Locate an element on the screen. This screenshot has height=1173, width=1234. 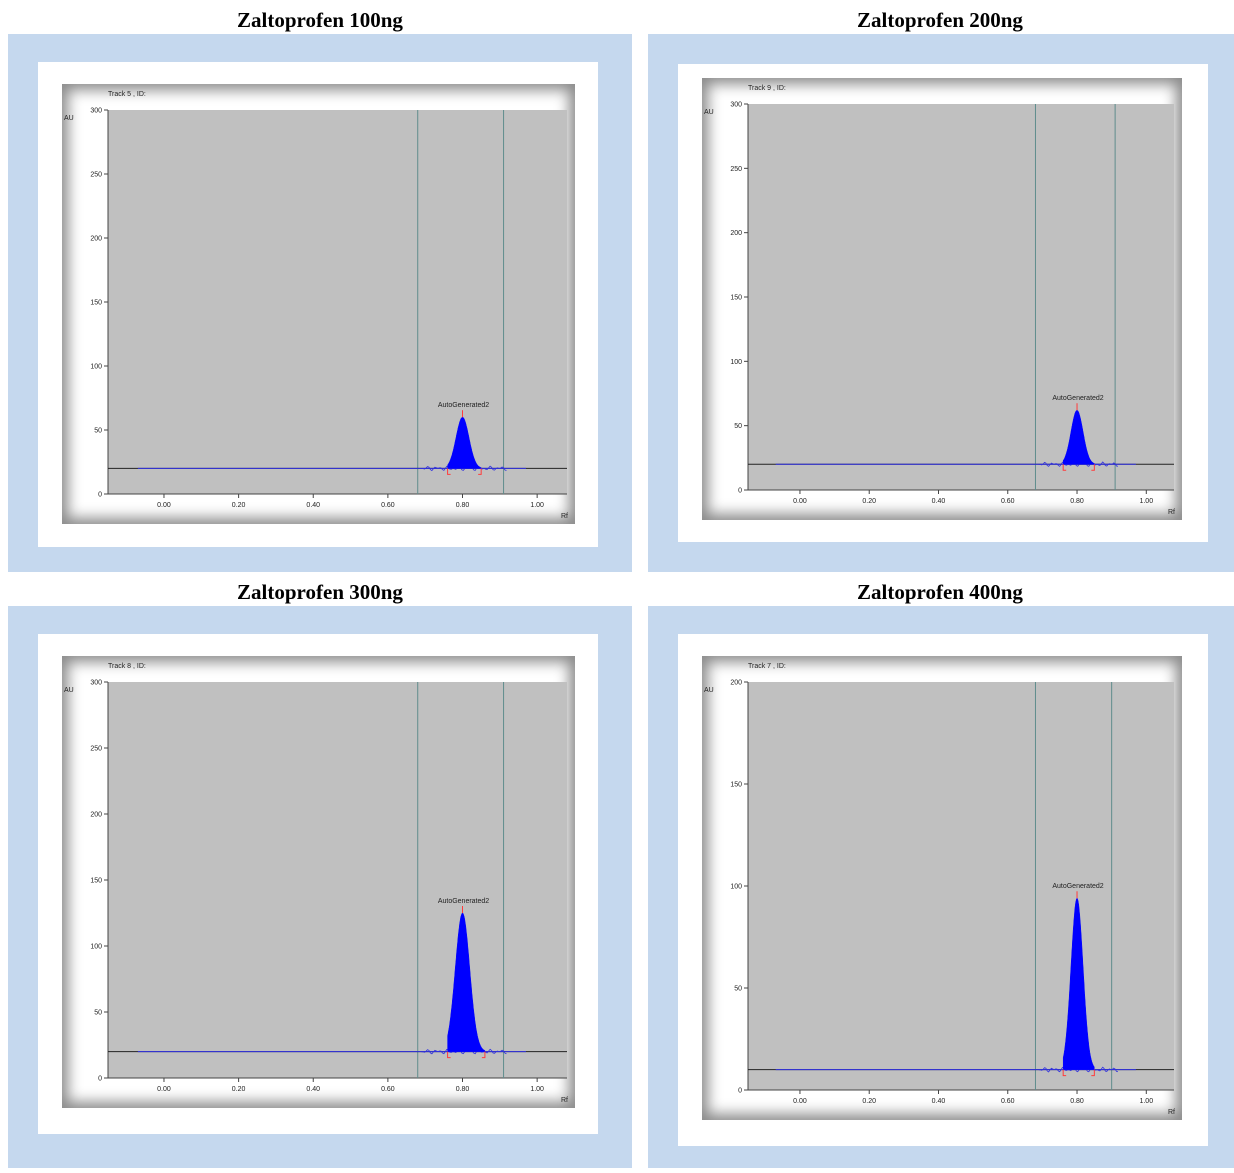
track-label: Track 7 , ID: is located at coordinates (767, 666).